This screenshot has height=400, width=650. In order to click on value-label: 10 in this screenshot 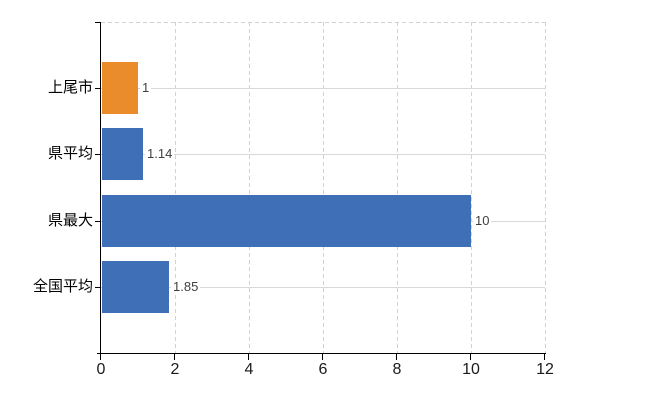, I will do `click(482, 220)`.